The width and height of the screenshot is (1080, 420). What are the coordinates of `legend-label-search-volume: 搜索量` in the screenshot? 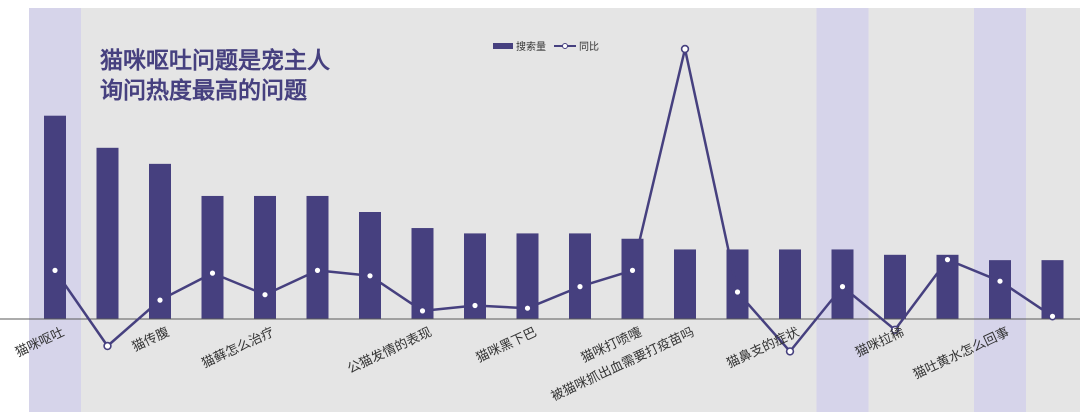 It's located at (531, 47).